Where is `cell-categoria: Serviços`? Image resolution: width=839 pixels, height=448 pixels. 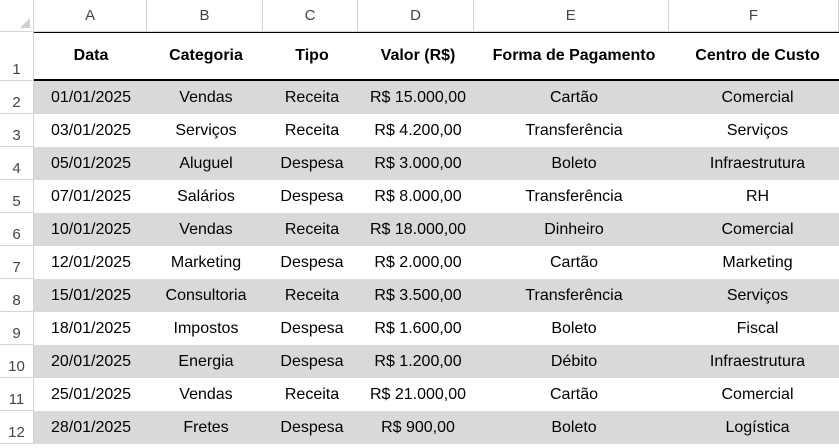 cell-categoria: Serviços is located at coordinates (206, 130).